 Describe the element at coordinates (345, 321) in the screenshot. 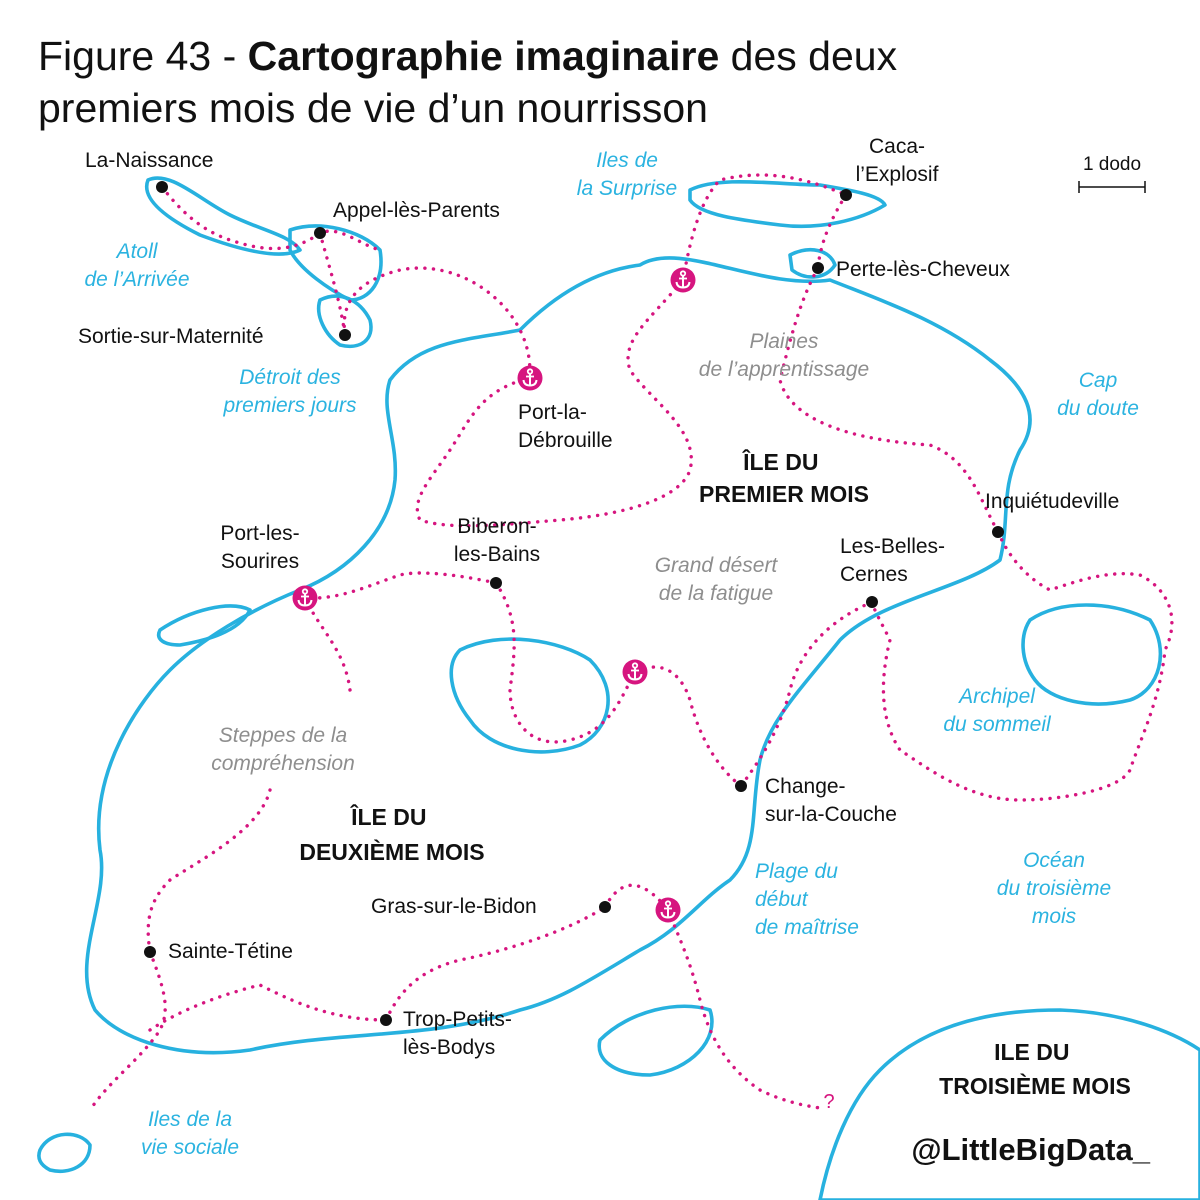

I see `islet-sortie` at that location.